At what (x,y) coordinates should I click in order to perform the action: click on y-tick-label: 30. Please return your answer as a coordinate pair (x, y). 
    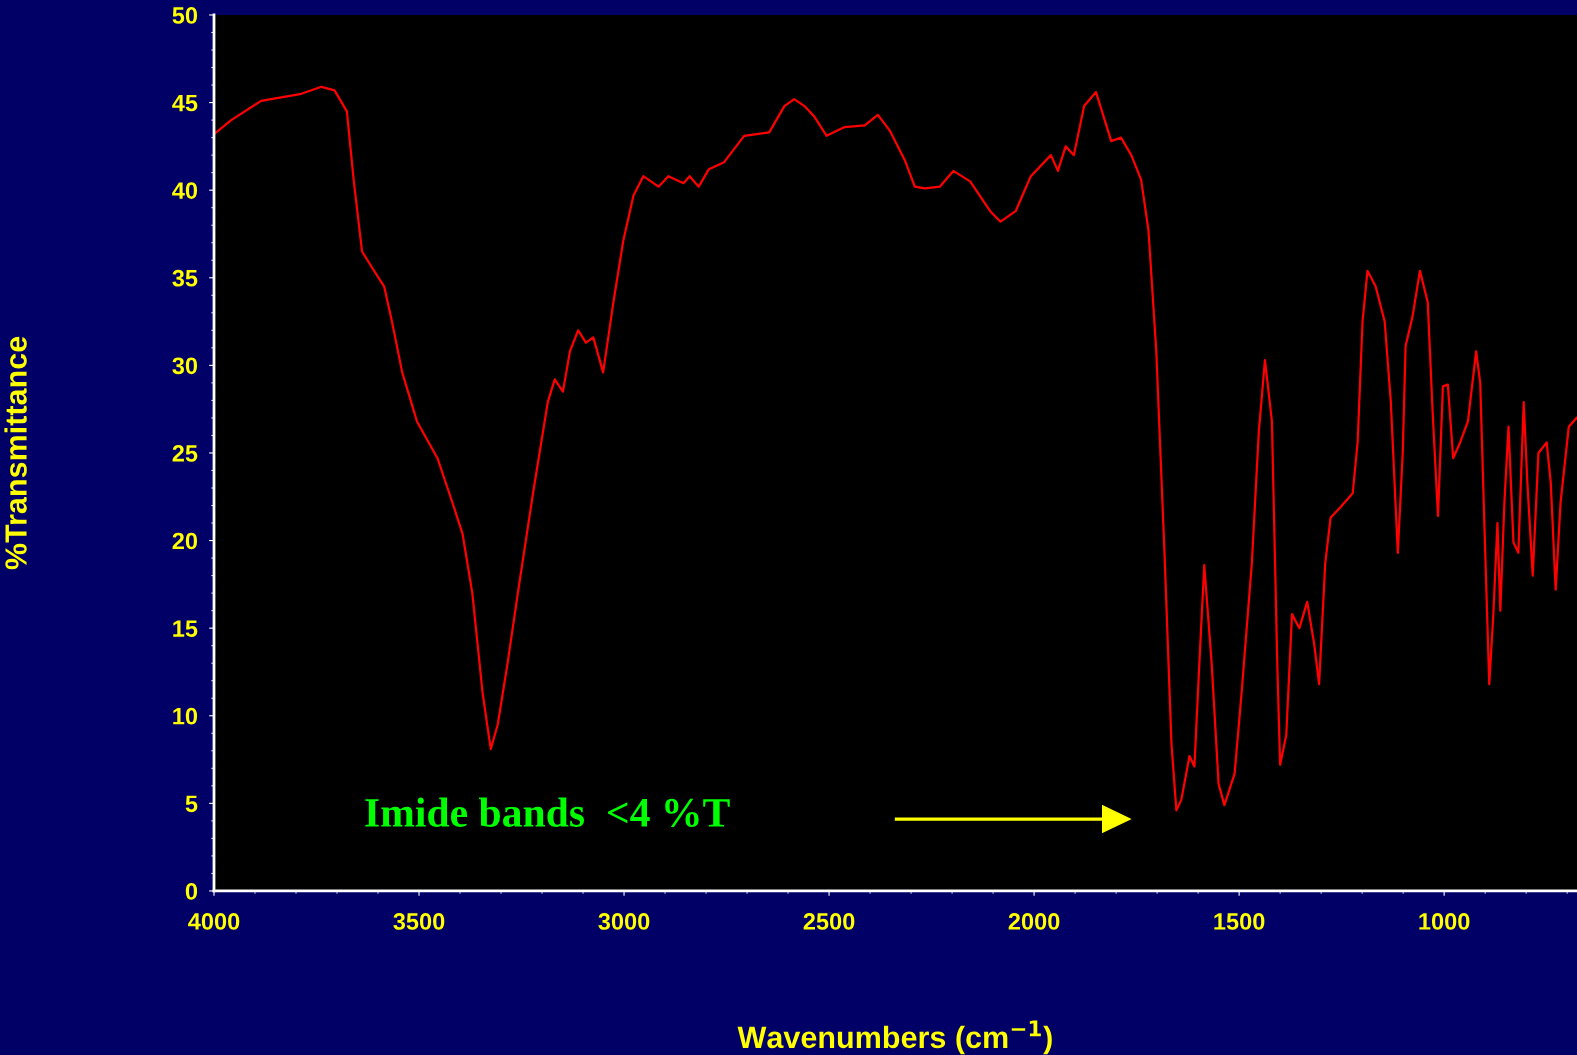
    Looking at the image, I should click on (185, 366).